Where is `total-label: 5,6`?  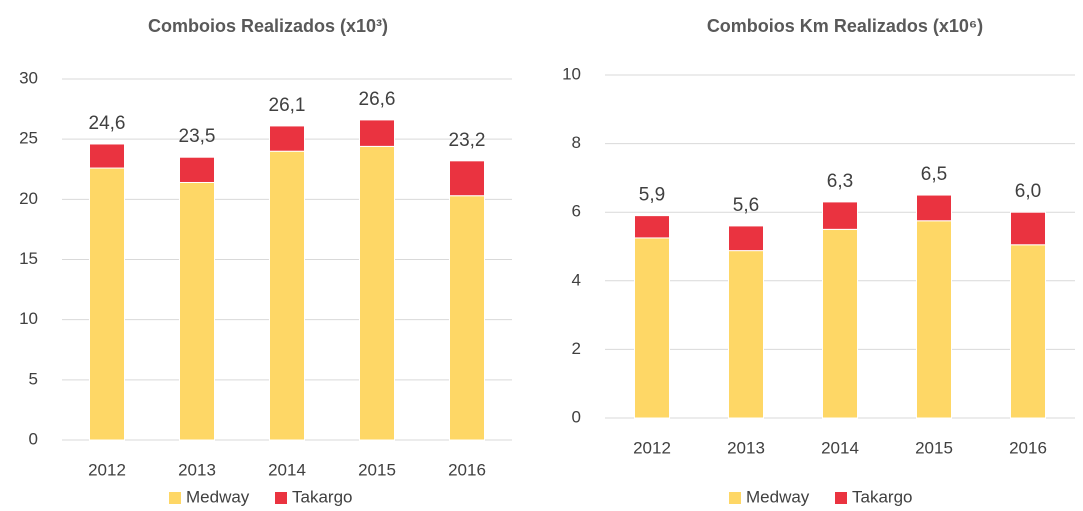
total-label: 5,6 is located at coordinates (746, 205).